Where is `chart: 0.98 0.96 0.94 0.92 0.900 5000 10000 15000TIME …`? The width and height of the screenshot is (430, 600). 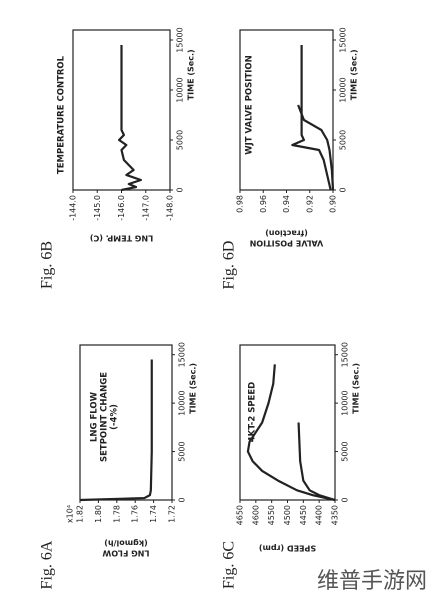
chart: 0.98 0.96 0.94 0.92 0.900 5000 10000 15000TIME … is located at coordinates (297, 137).